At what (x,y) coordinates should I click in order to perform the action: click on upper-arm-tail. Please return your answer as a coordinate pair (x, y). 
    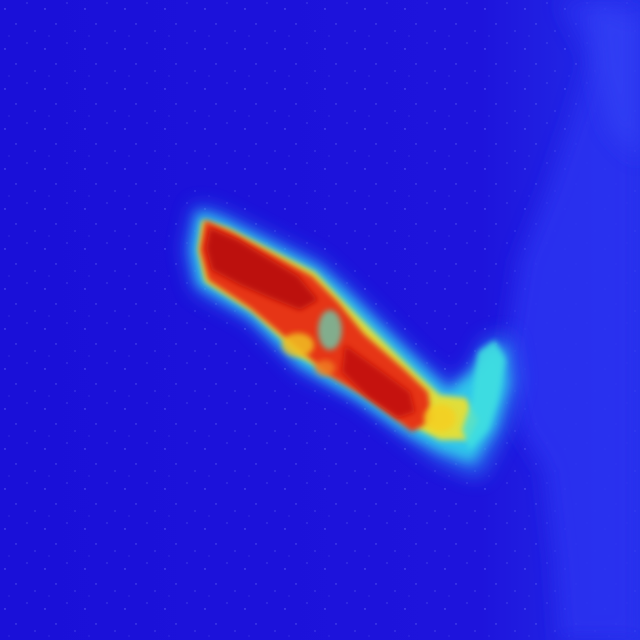
    Looking at the image, I should click on (483, 395).